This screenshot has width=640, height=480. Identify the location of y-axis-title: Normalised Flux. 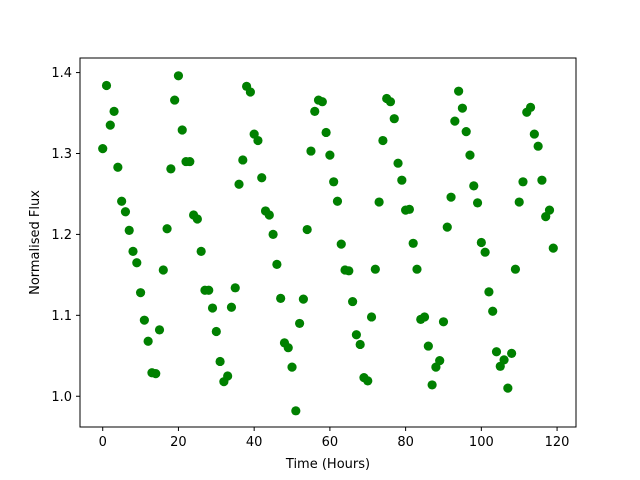
(35, 242).